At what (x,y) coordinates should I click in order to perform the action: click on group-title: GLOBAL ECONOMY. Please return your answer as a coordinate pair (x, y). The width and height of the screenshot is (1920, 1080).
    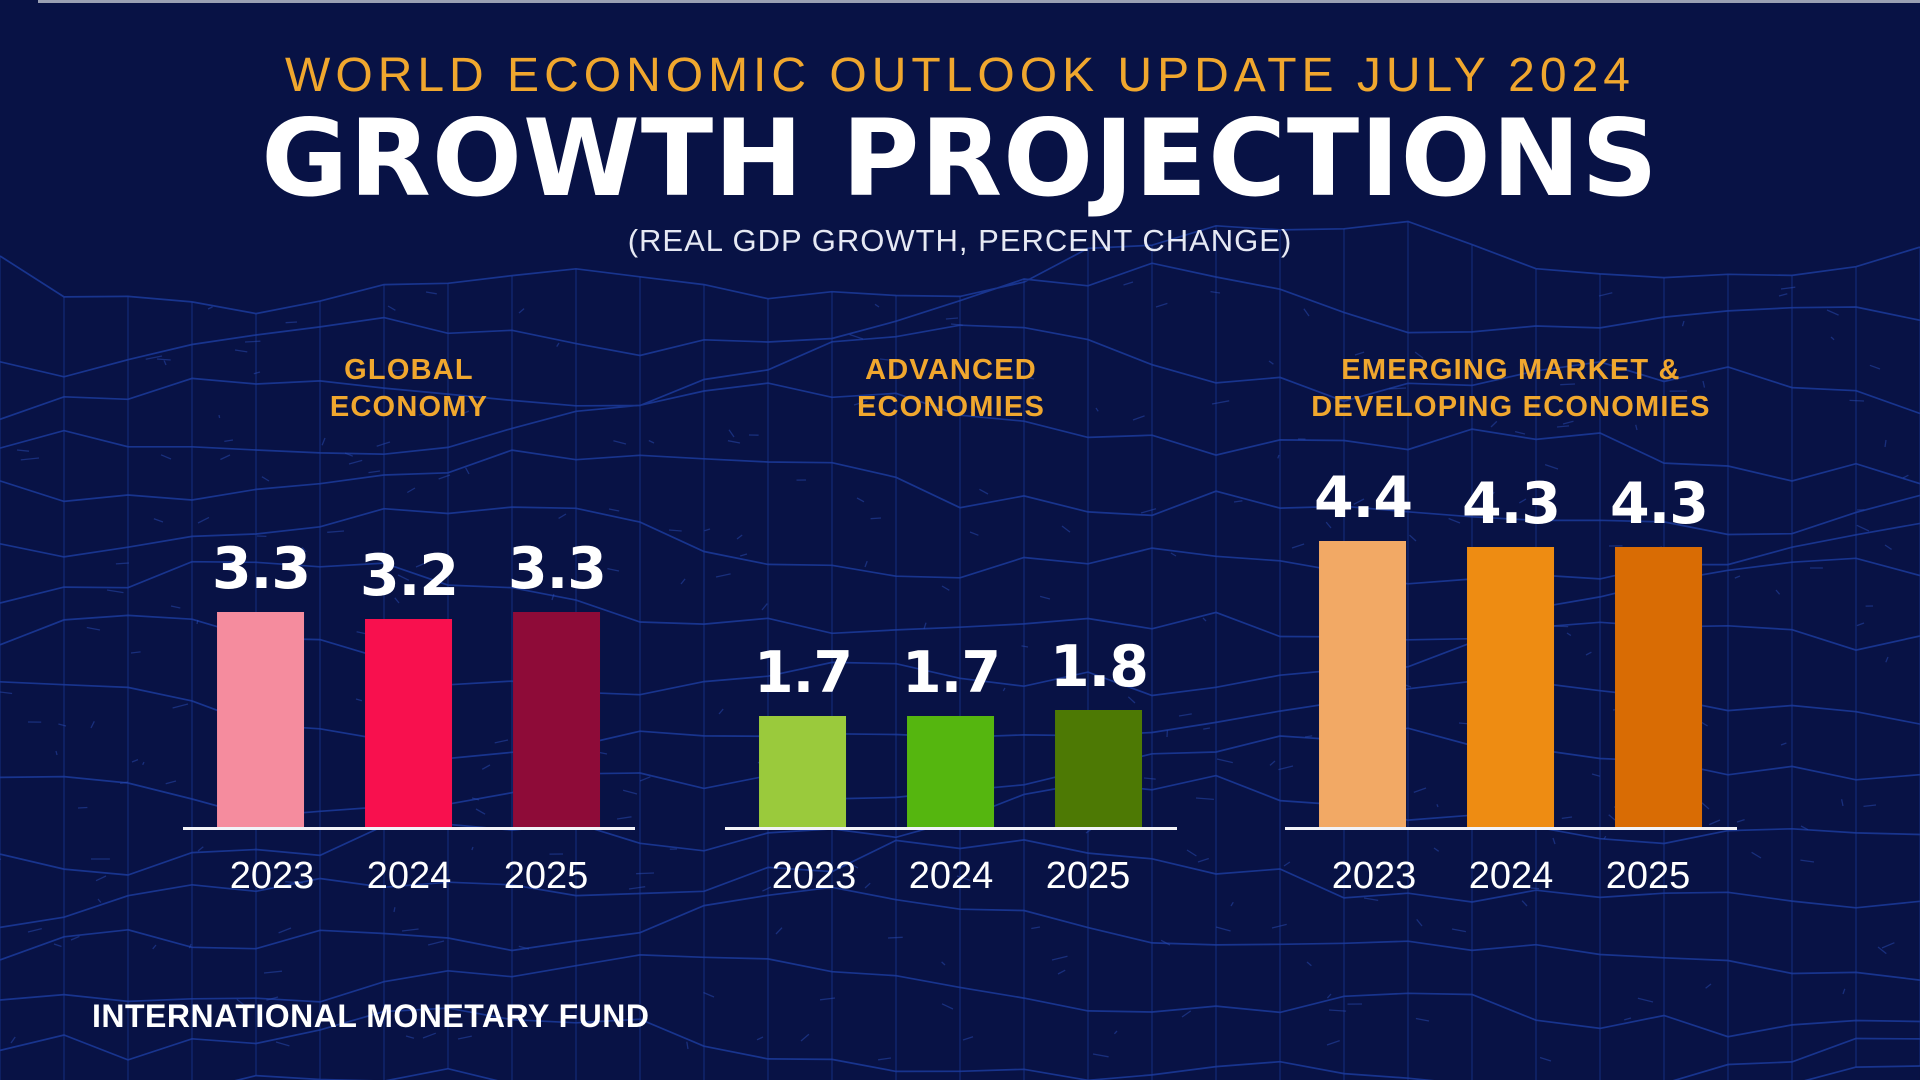
    Looking at the image, I should click on (409, 389).